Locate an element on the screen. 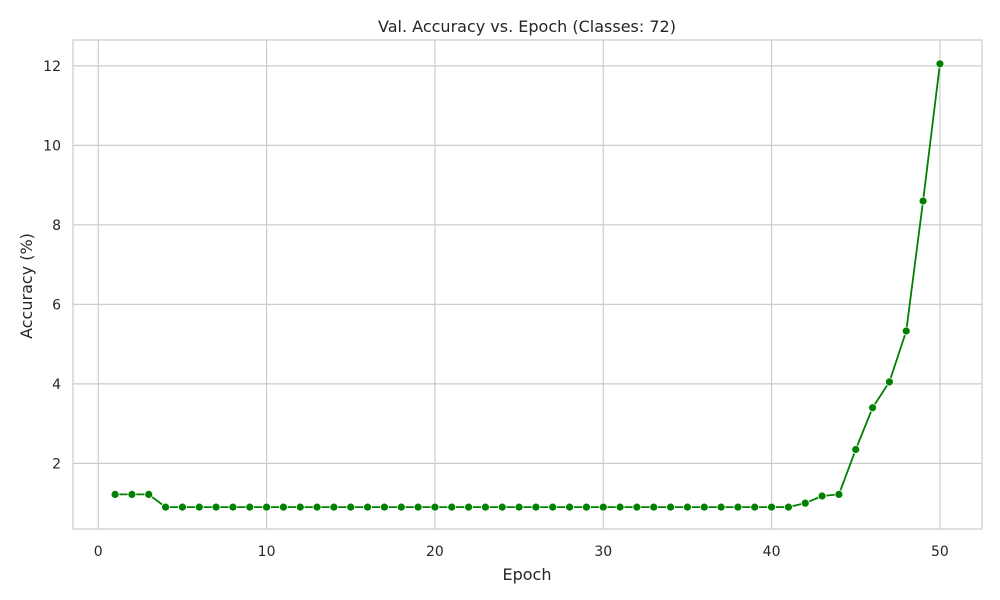 Image resolution: width=1000 pixels, height=600 pixels. y-tick-label: 8 is located at coordinates (56, 226).